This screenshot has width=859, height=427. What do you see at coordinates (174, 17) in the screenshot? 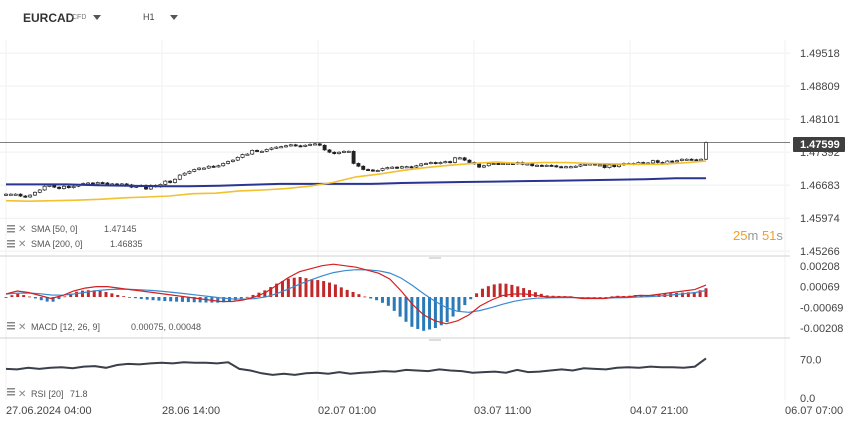
I see `timeframe-dropdown-icon` at bounding box center [174, 17].